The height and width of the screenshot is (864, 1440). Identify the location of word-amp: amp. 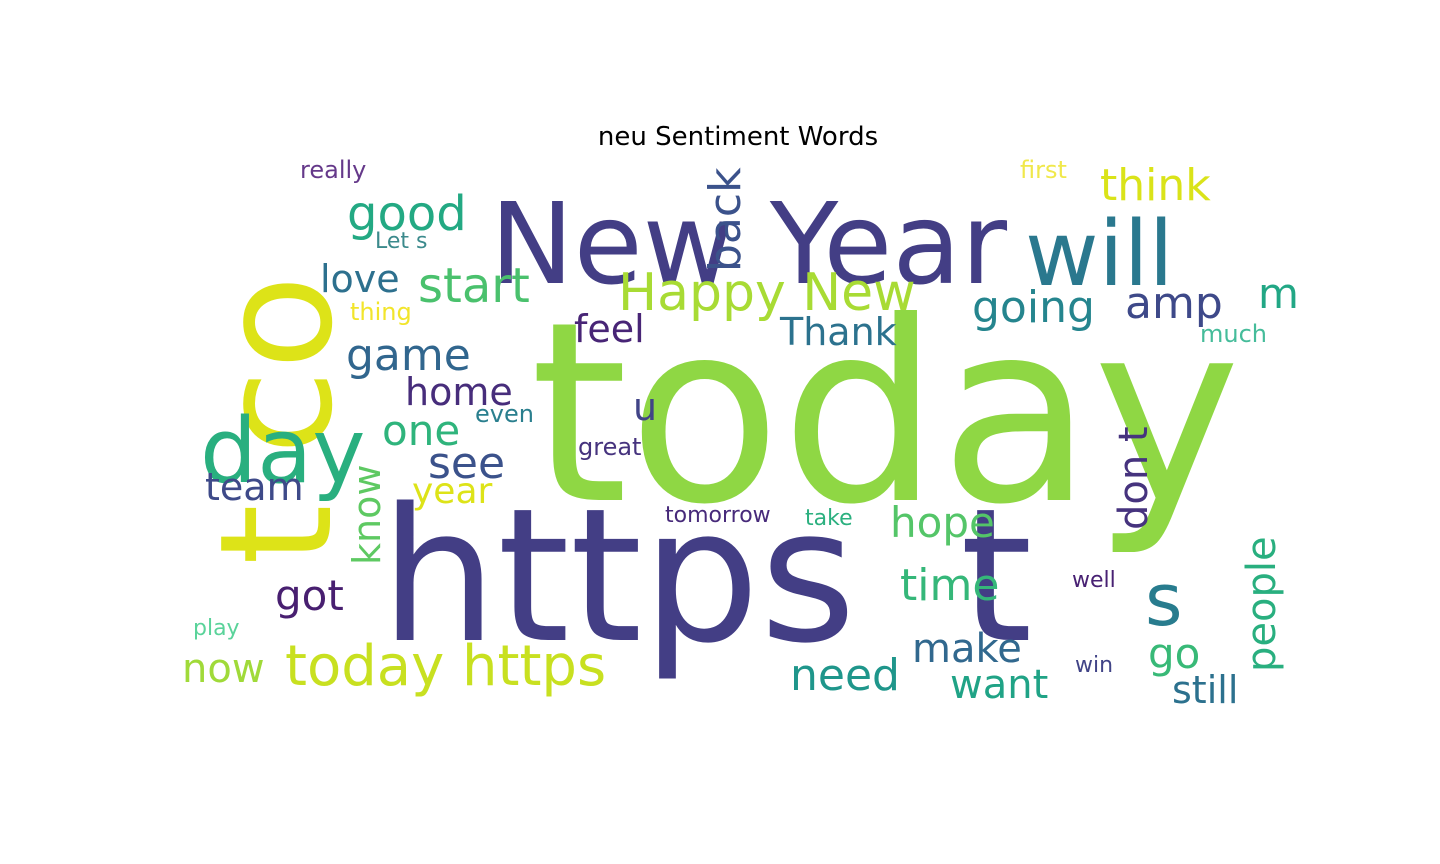
(1174, 303).